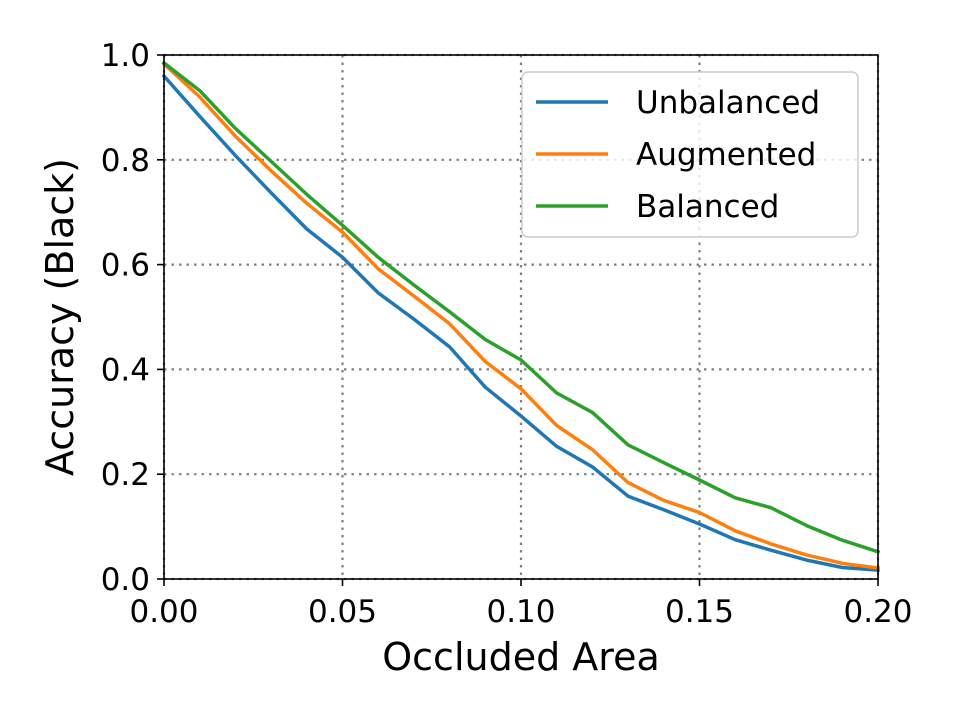 This screenshot has width=960, height=720. What do you see at coordinates (877, 612) in the screenshot?
I see `x-tick-label-4: 0.20` at bounding box center [877, 612].